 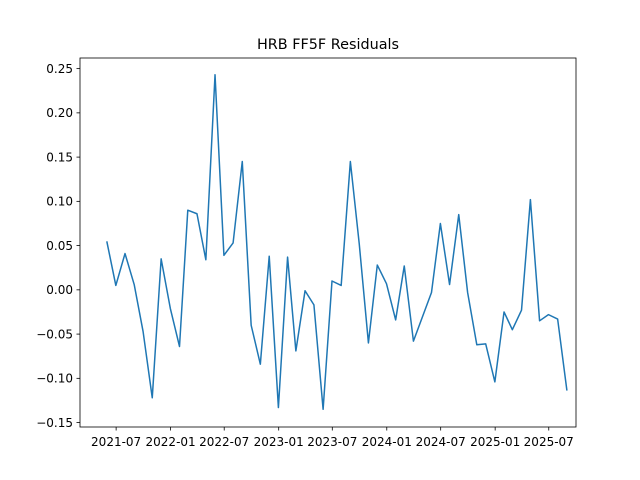 I want to click on y-tick-label: −0.10, so click(x=54, y=379).